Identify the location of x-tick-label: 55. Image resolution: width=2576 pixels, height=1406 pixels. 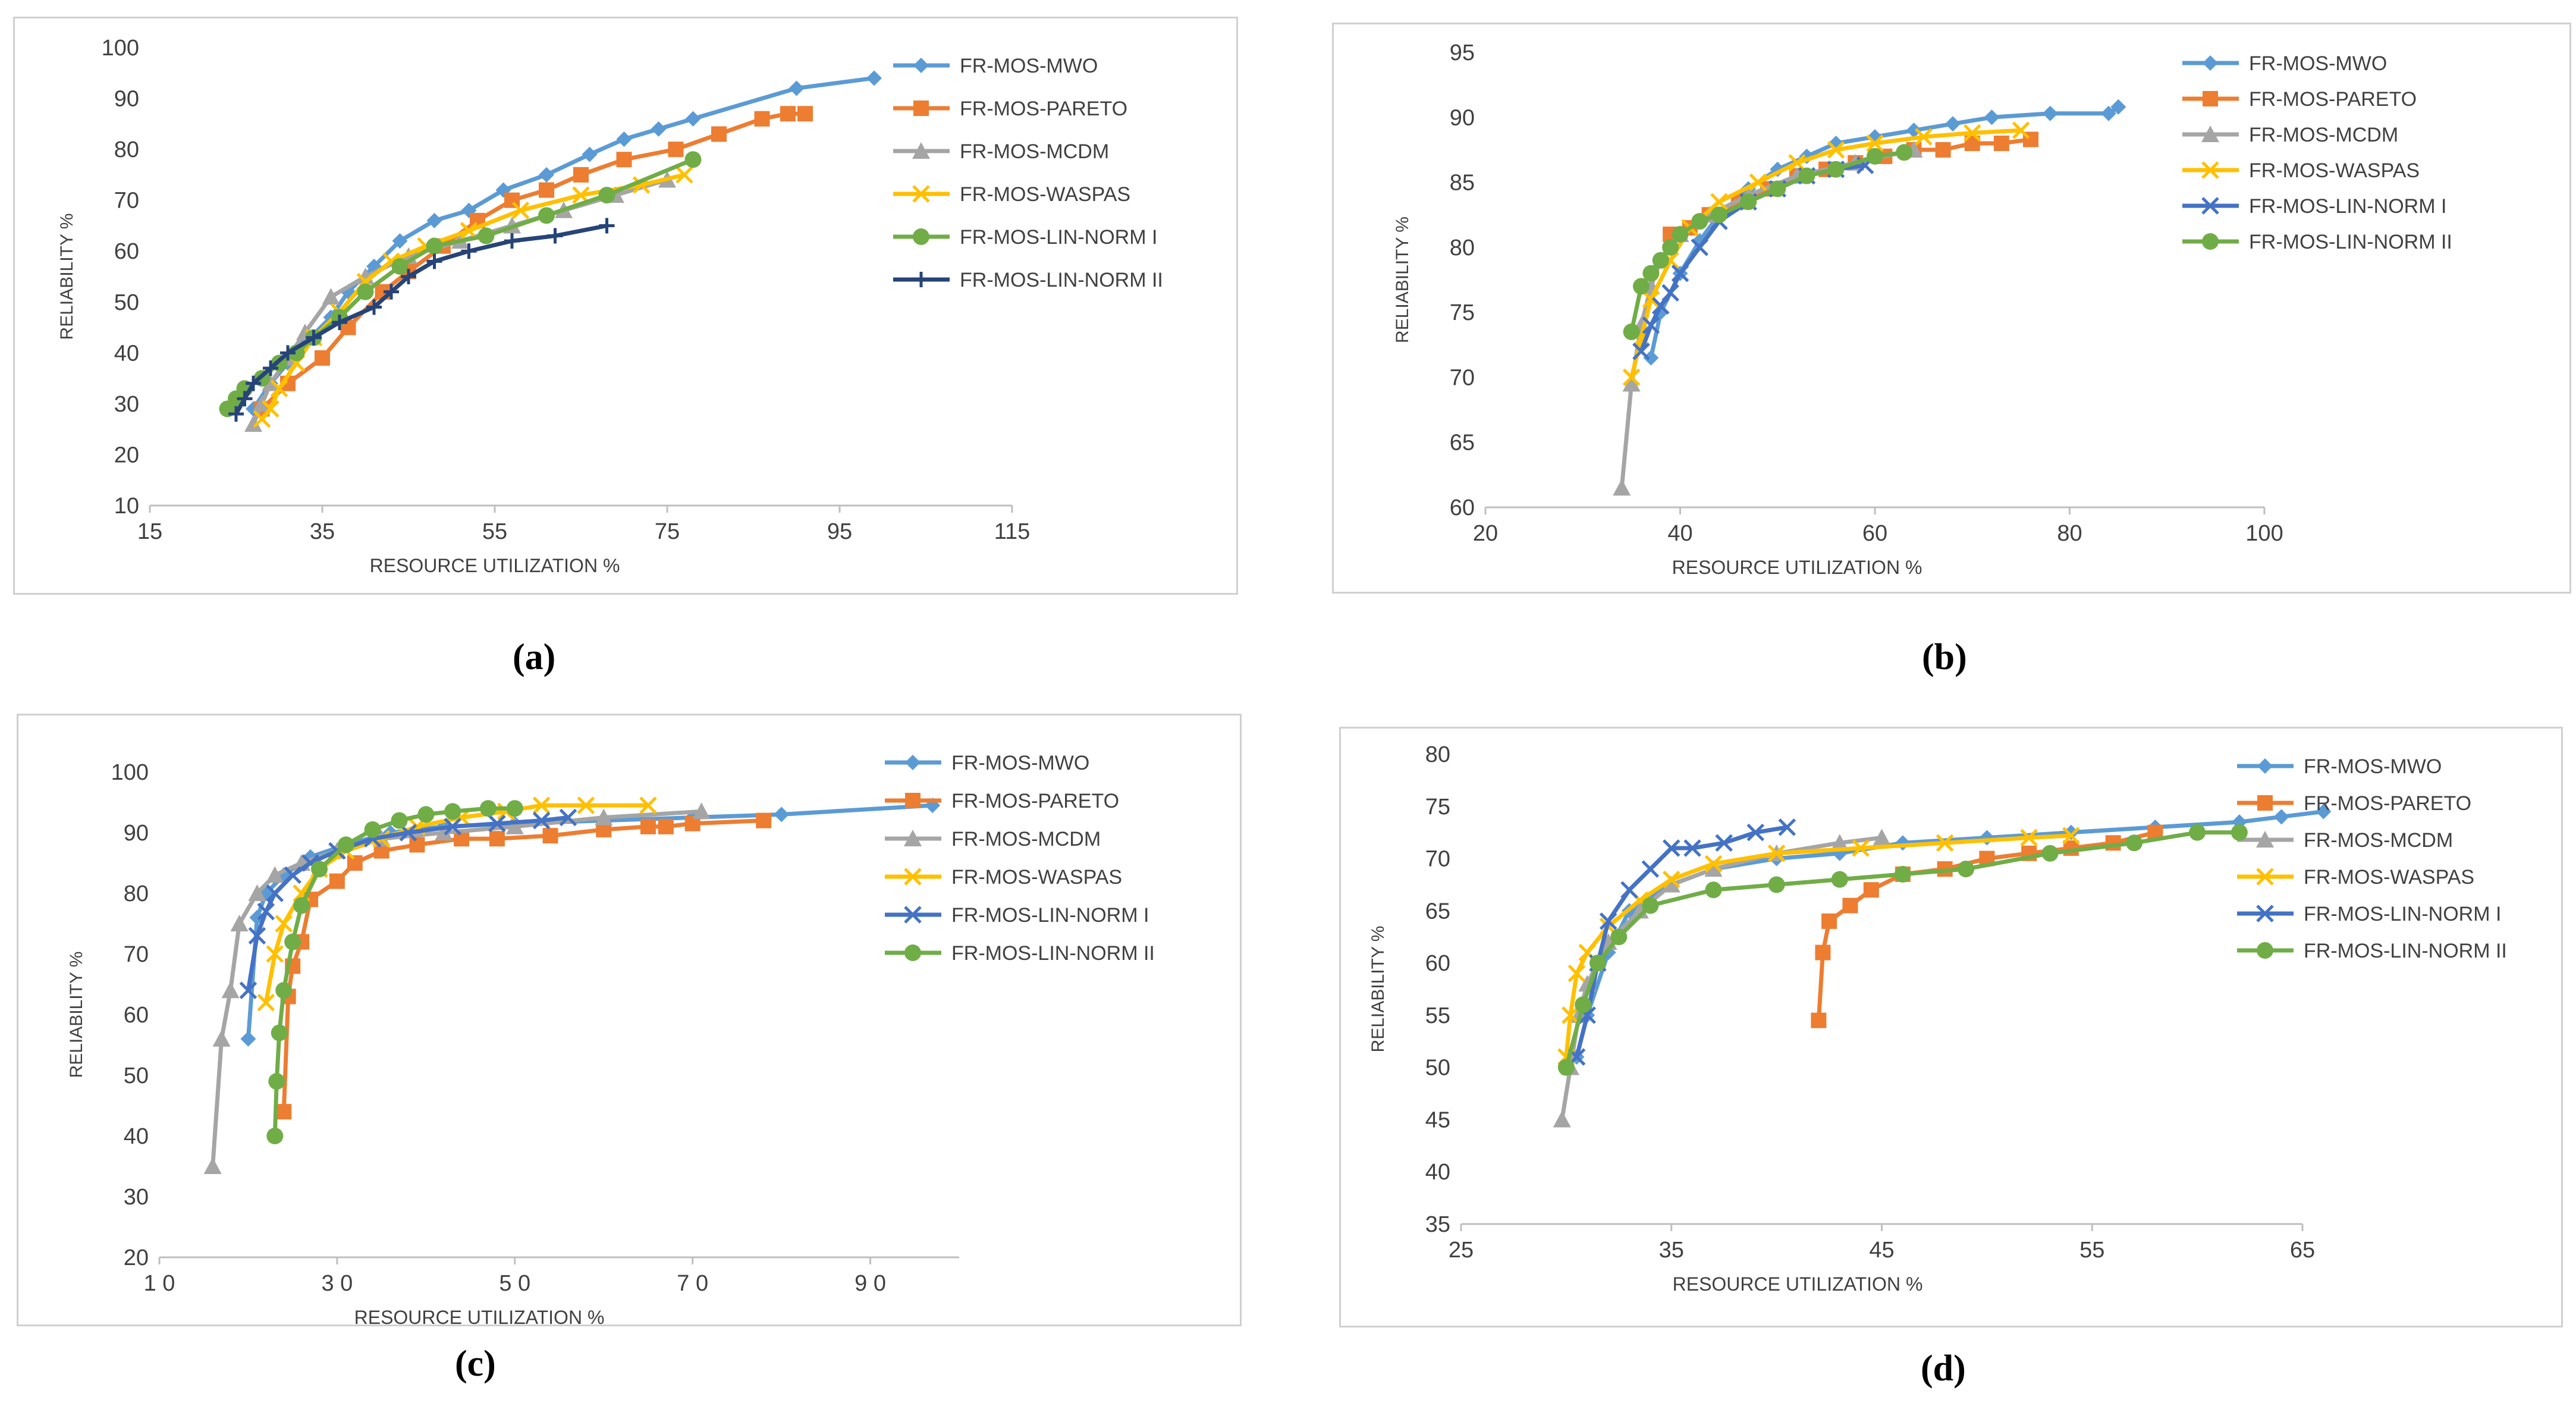
(2091, 1250).